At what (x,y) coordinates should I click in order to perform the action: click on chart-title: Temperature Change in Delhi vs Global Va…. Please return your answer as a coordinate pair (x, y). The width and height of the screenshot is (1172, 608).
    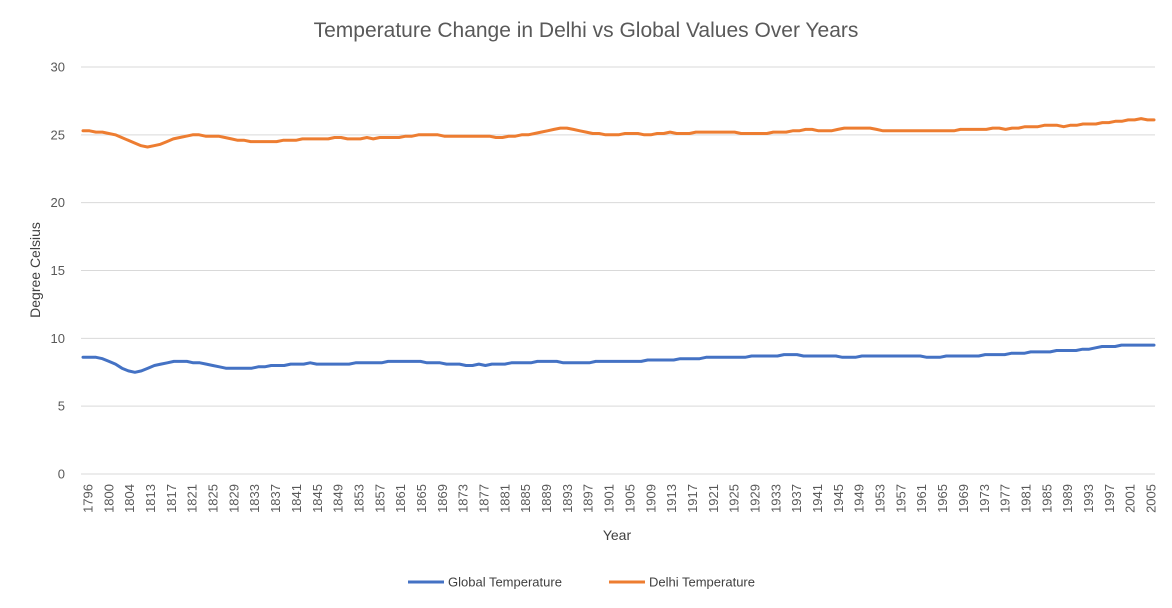
    Looking at the image, I should click on (586, 30).